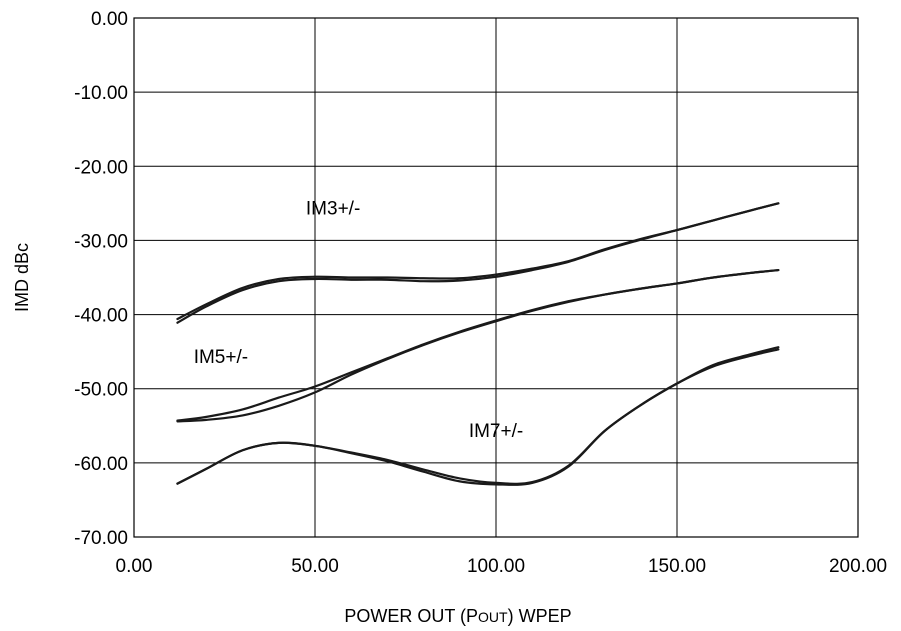  What do you see at coordinates (101, 93) in the screenshot?
I see `y-tick-label: -10.00` at bounding box center [101, 93].